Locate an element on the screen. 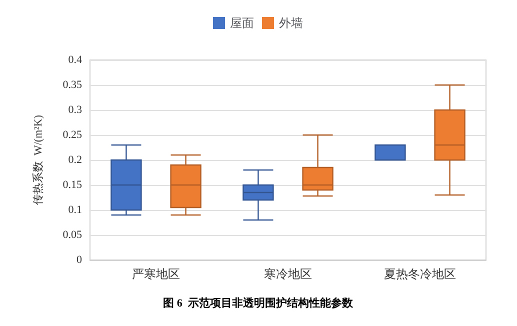 The width and height of the screenshot is (517, 326). x-tick-label: 严寒地区 is located at coordinates (156, 274).